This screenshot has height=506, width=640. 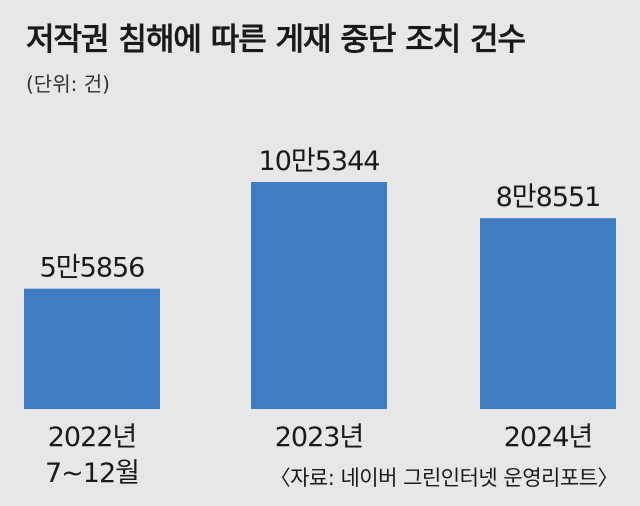 What do you see at coordinates (319, 437) in the screenshot?
I see `category-label-1-0: 2023년` at bounding box center [319, 437].